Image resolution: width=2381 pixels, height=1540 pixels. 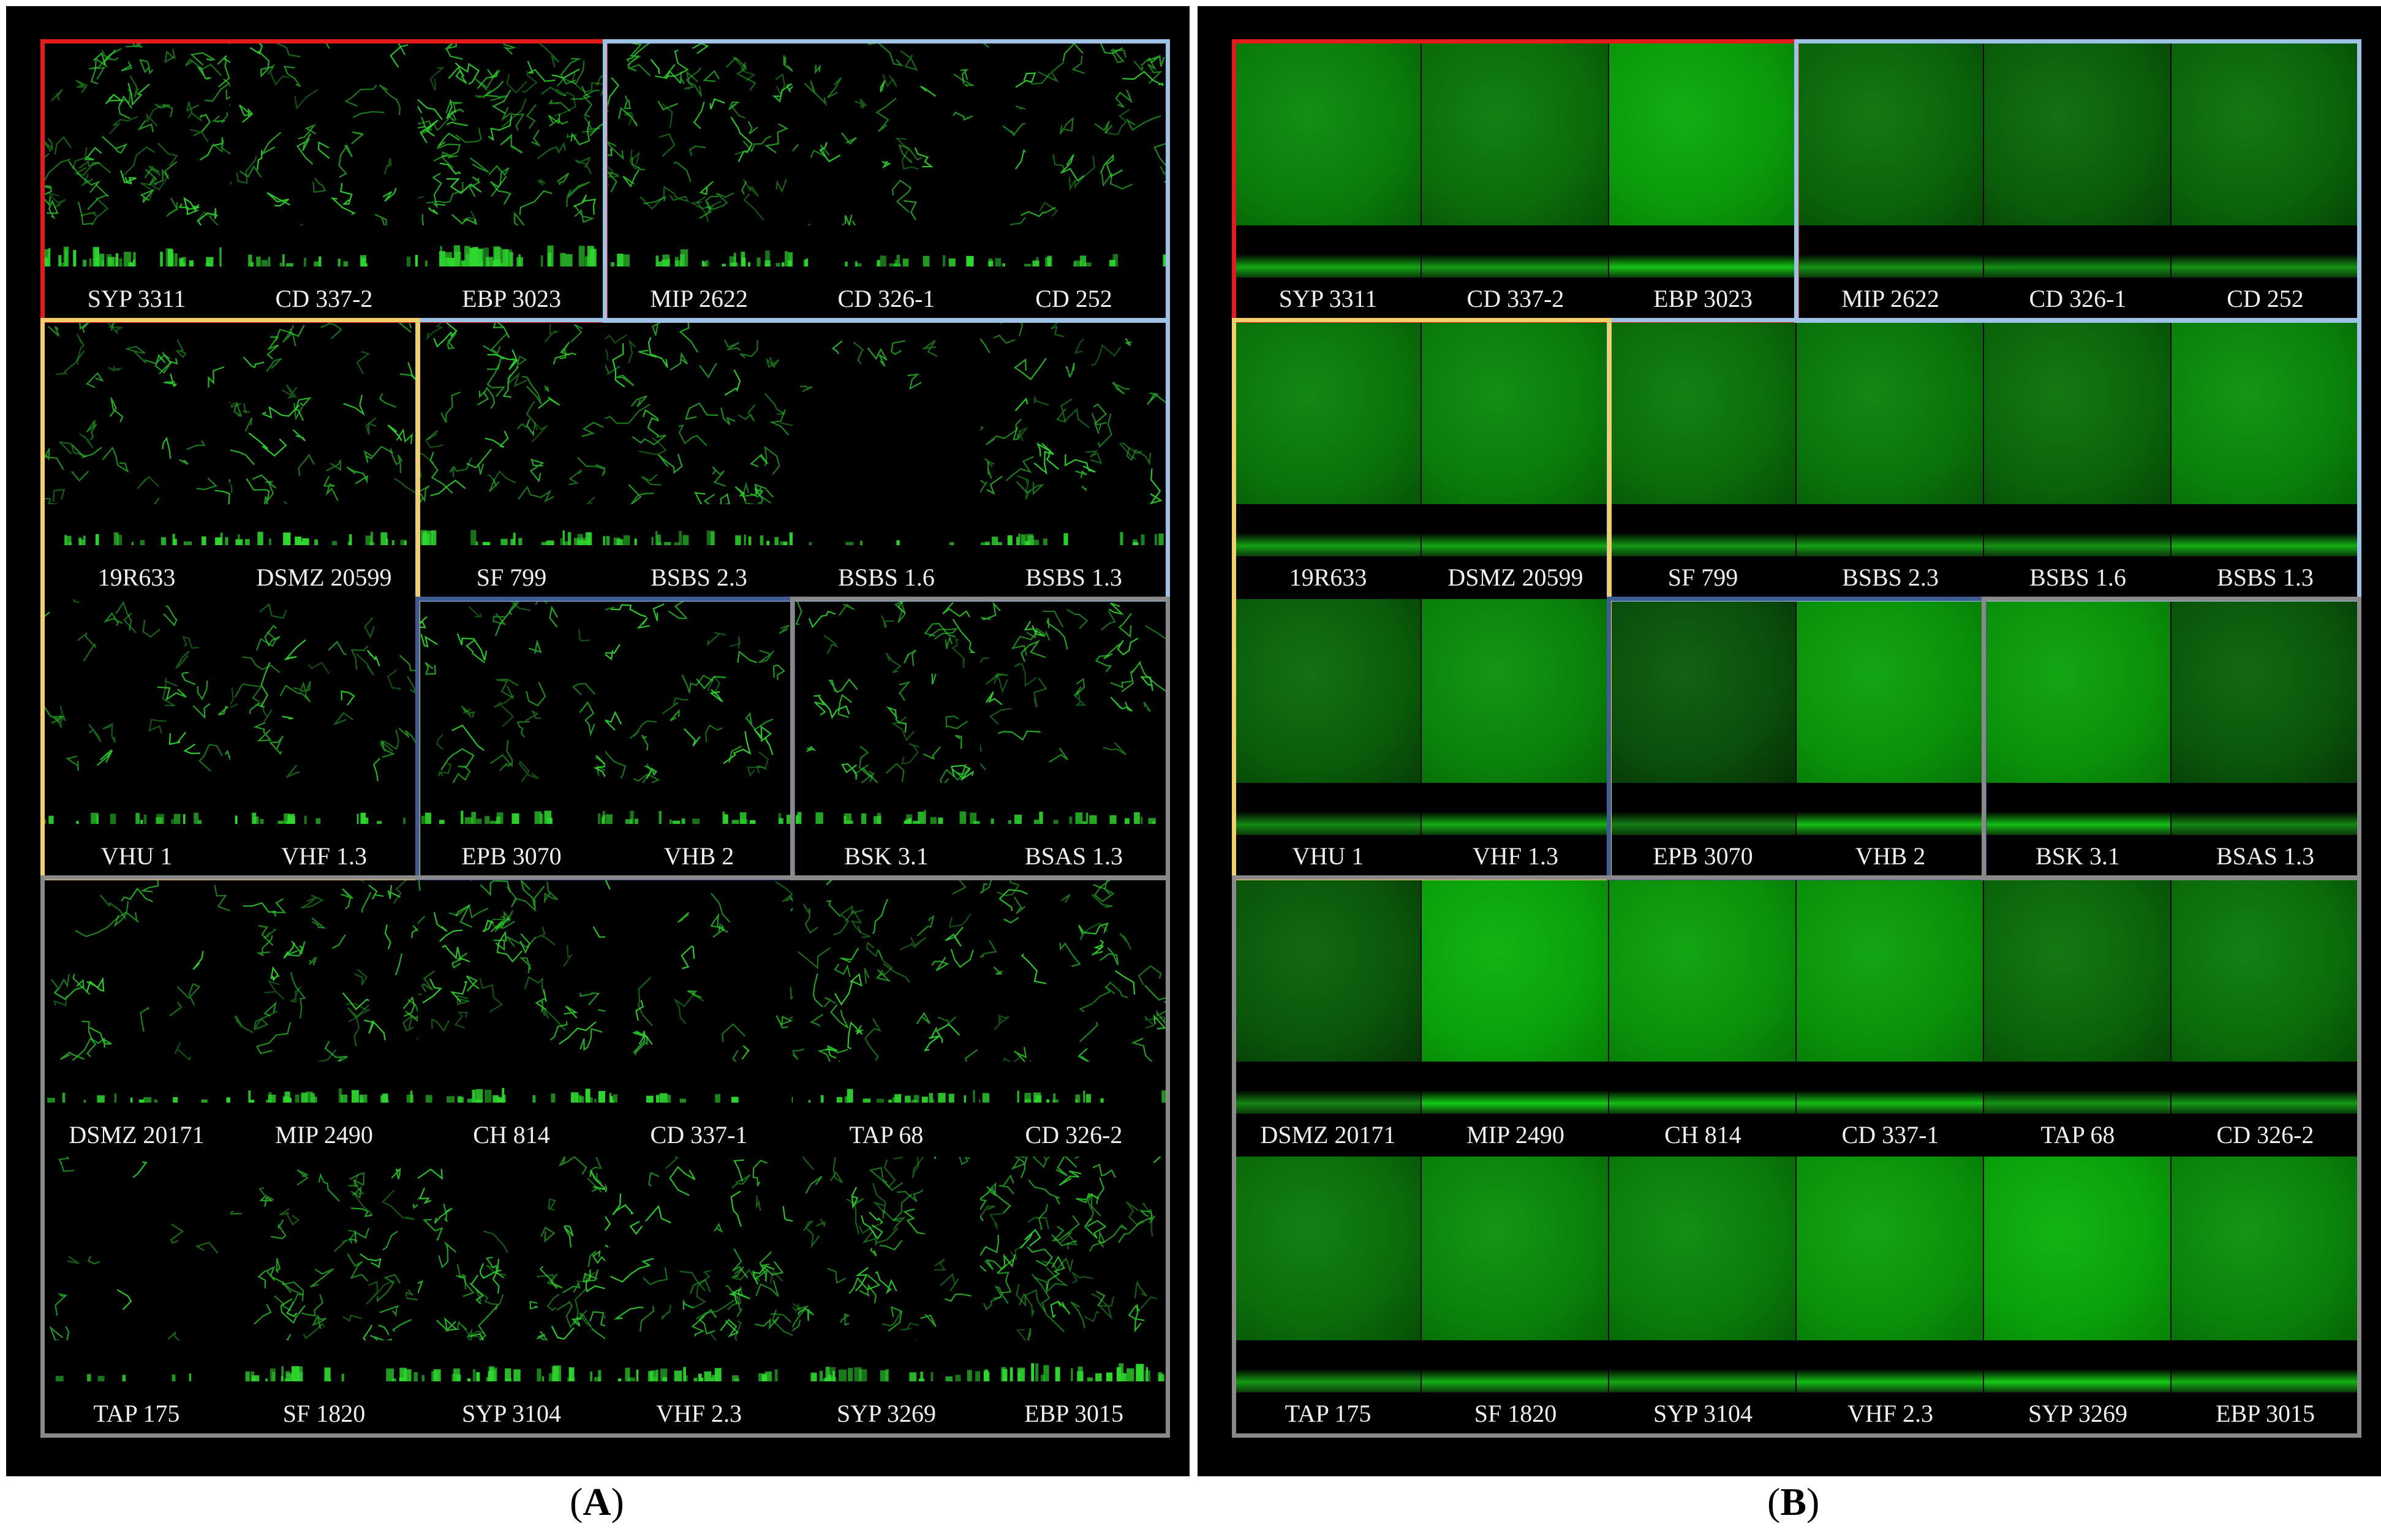 I want to click on strain-label: TAP 68, so click(x=2077, y=1135).